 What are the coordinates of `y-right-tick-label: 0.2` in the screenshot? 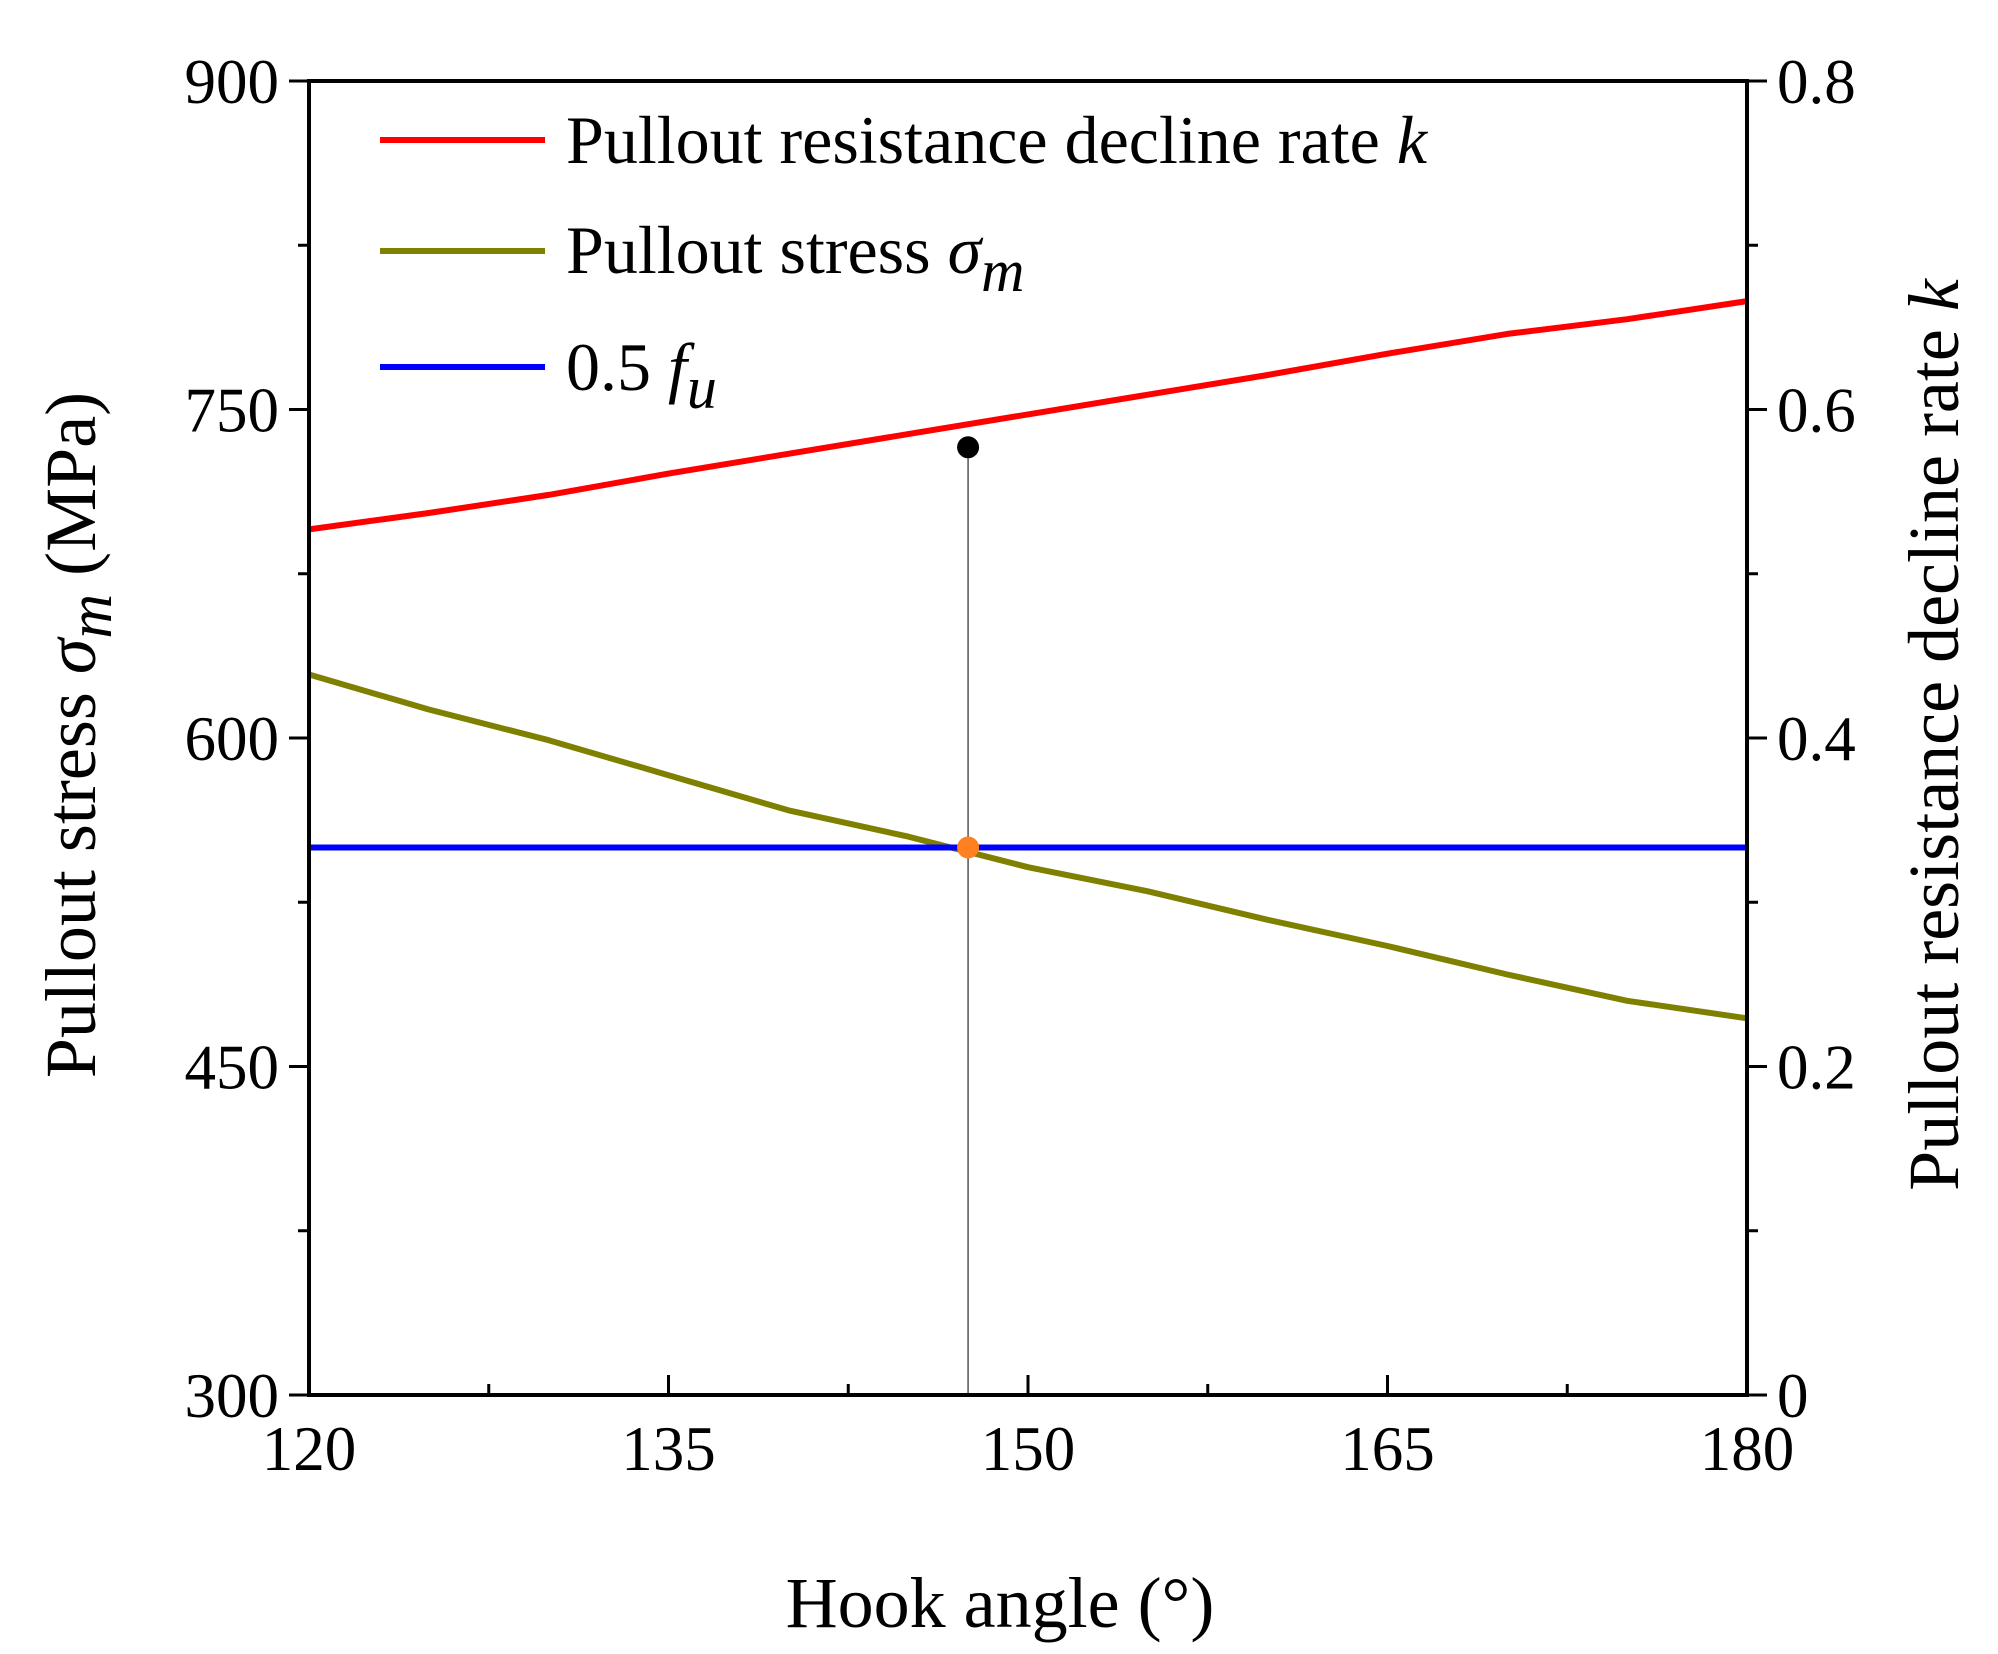 It's located at (1816, 1068).